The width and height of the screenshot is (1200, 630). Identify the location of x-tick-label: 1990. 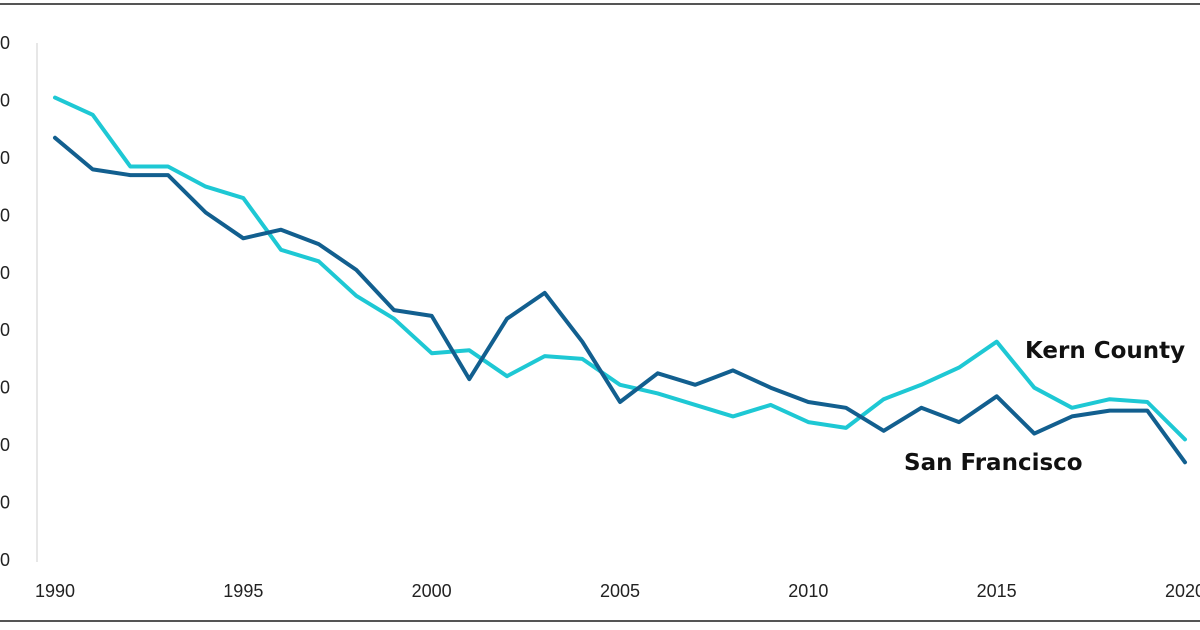
(55, 591).